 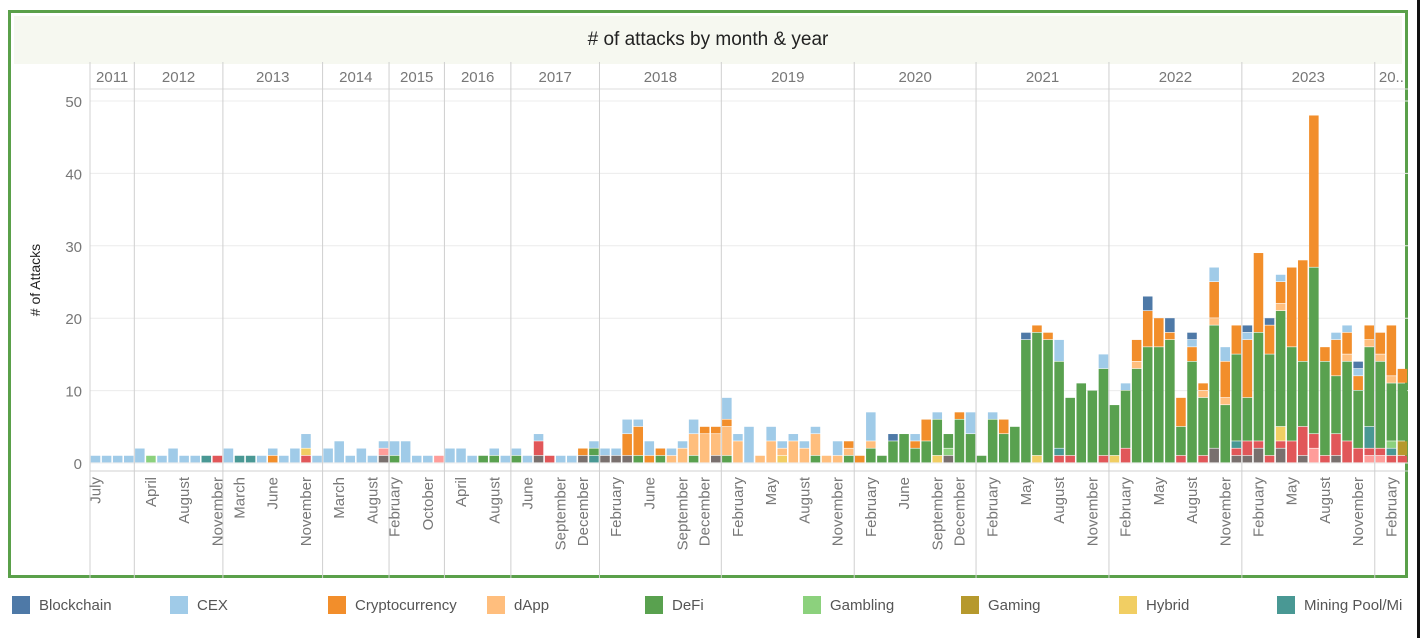 What do you see at coordinates (518, 605) in the screenshot?
I see `legend-item: dApp` at bounding box center [518, 605].